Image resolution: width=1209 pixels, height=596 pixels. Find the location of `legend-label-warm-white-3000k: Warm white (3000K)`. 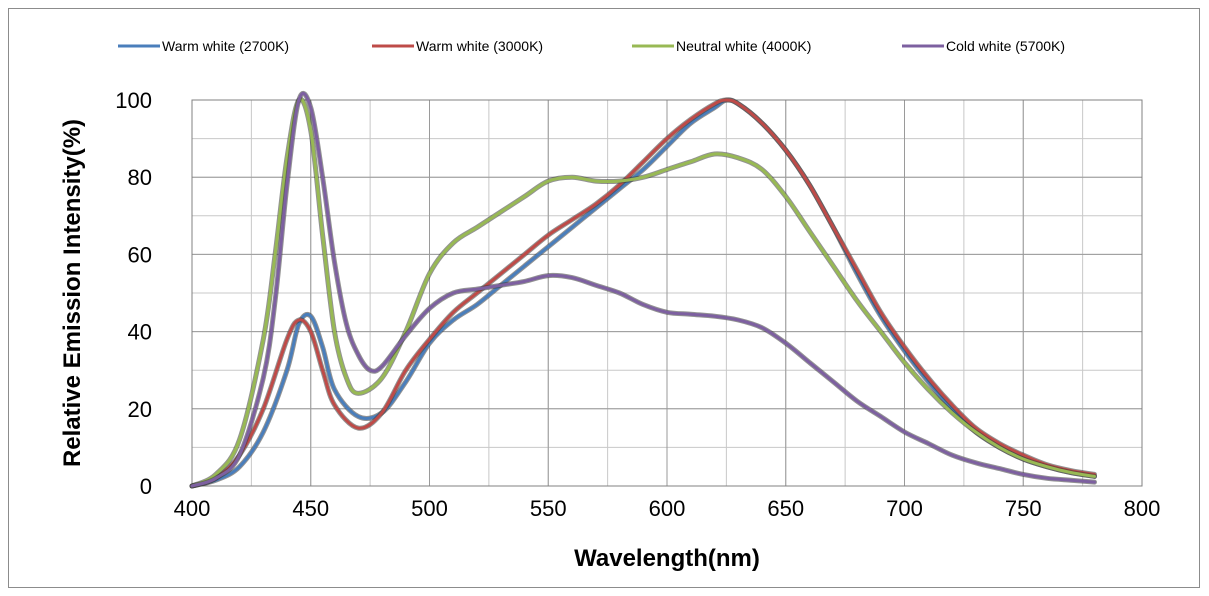

legend-label-warm-white-3000k: Warm white (3000K) is located at coordinates (479, 46).